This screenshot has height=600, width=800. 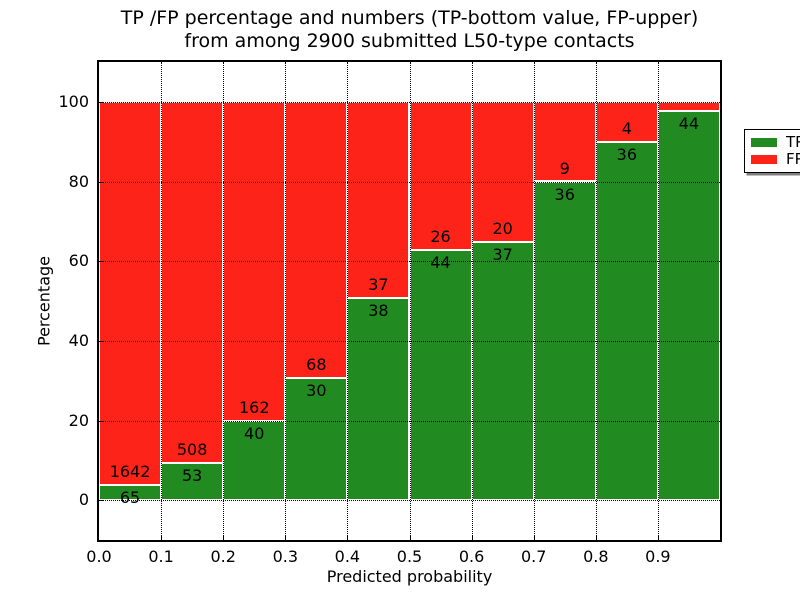 I want to click on fp-count-label: 9, so click(x=564, y=168).